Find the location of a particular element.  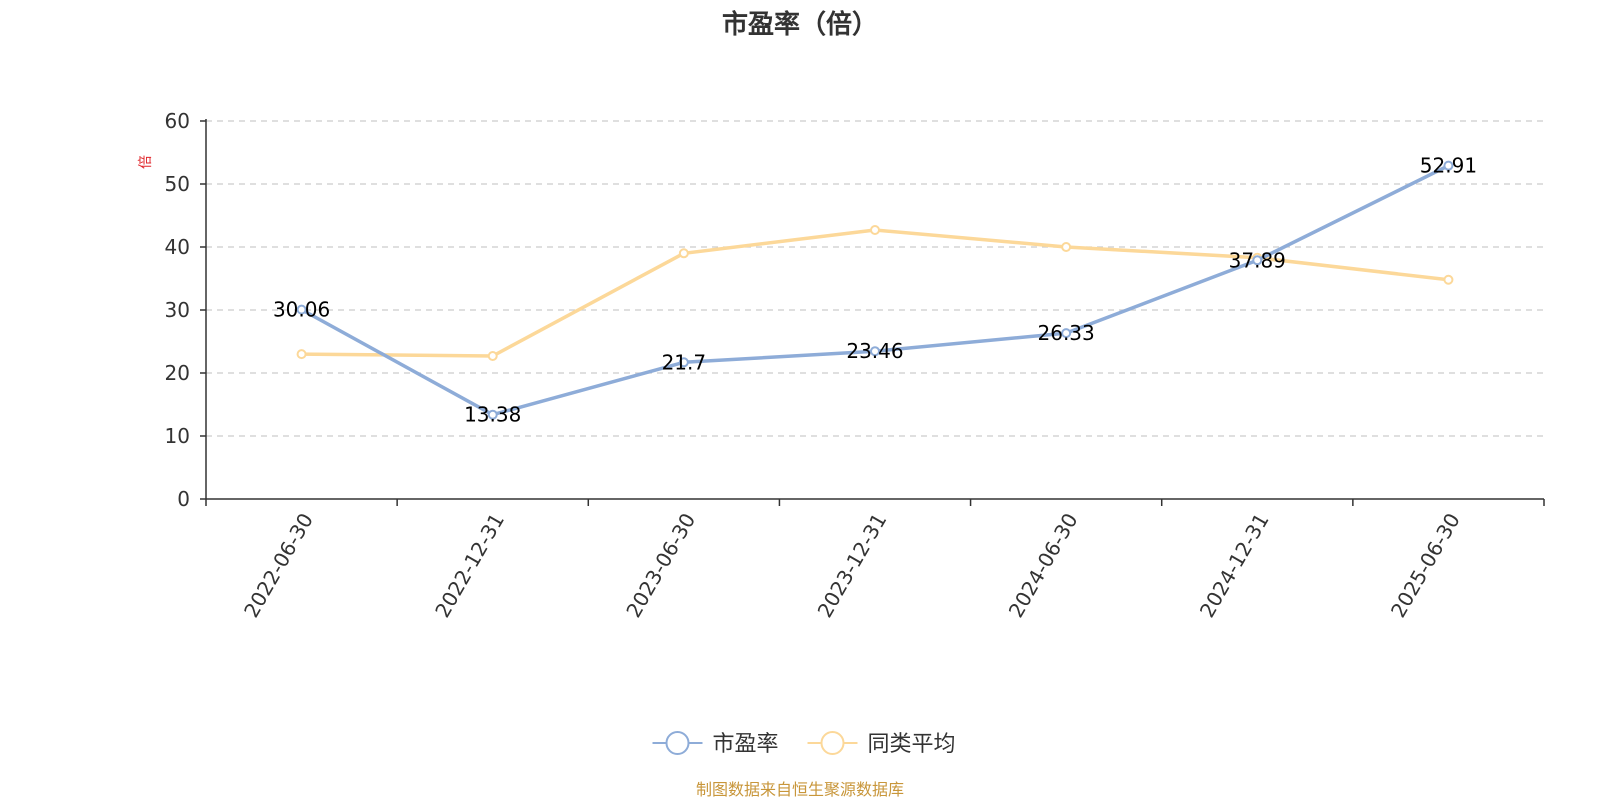

legend-label: 同类平均 is located at coordinates (912, 744).